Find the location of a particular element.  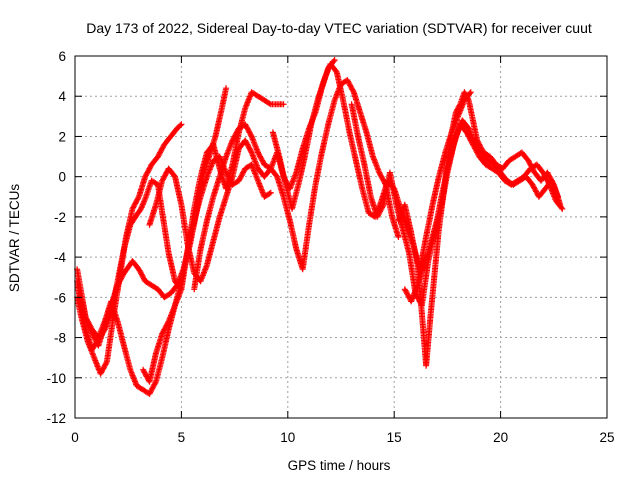

x-axis-label: GPS time / hours is located at coordinates (339, 465).